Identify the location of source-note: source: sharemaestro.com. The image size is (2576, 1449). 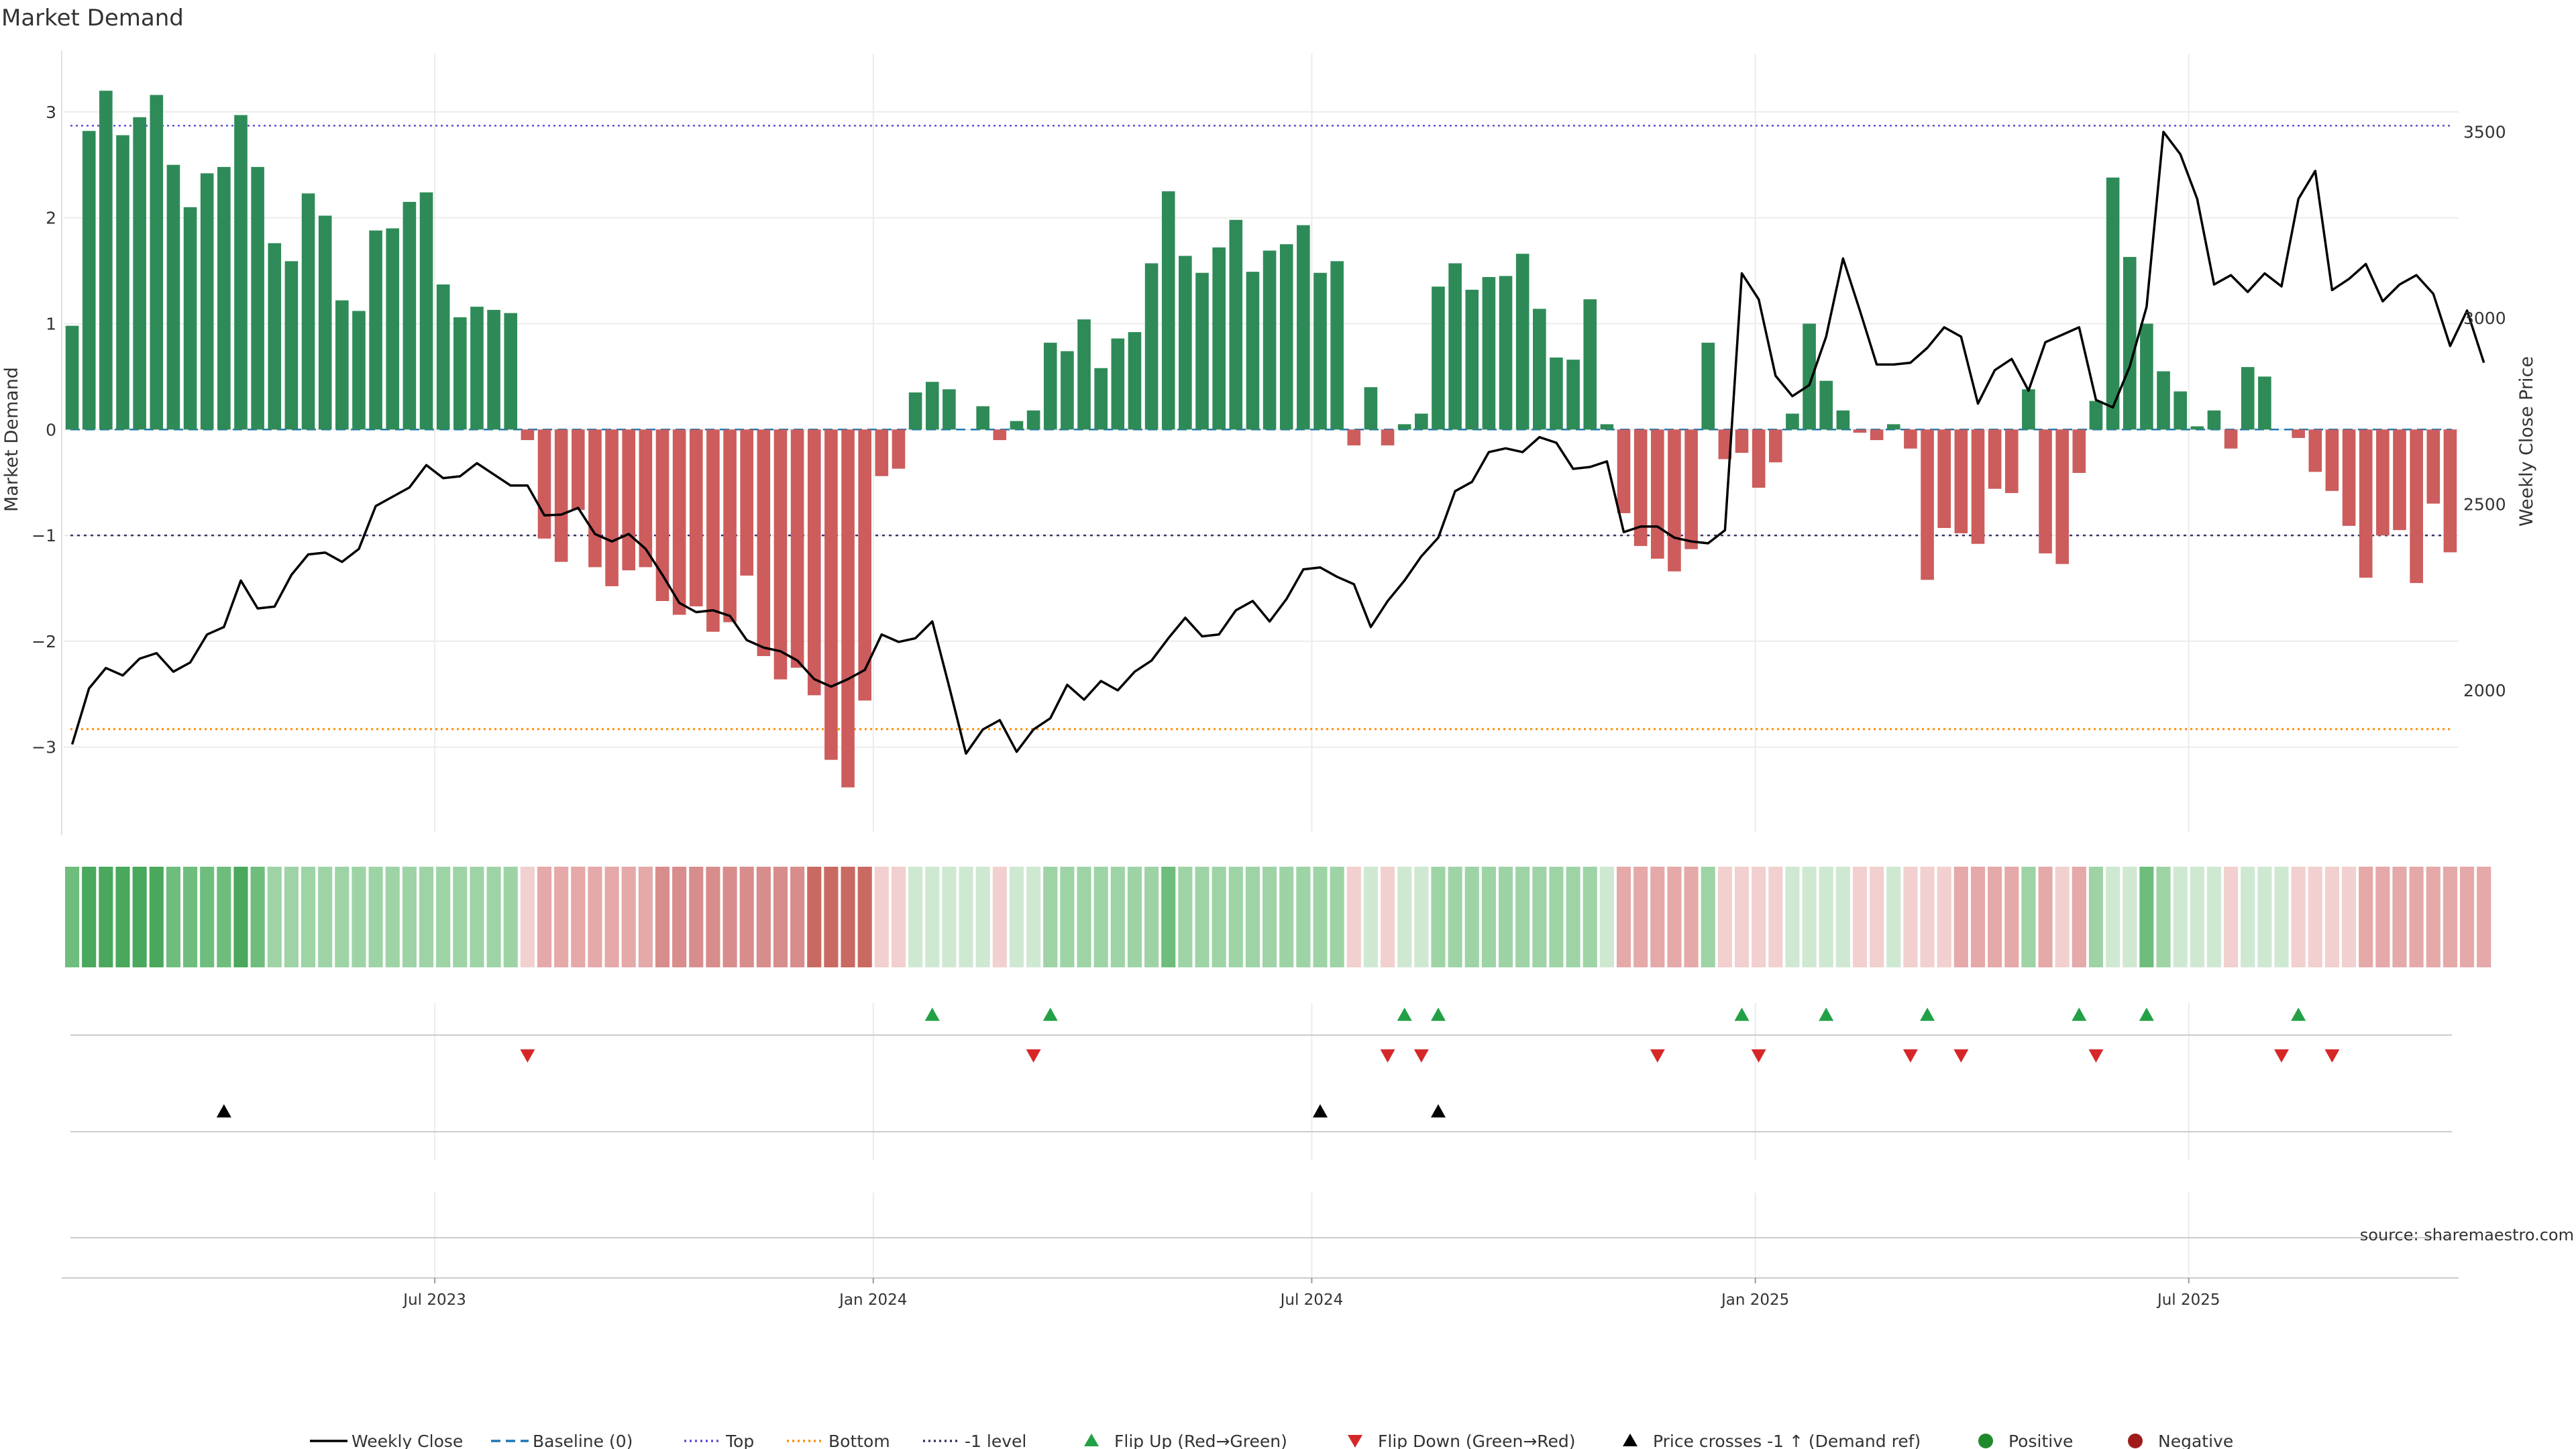
(2467, 1235).